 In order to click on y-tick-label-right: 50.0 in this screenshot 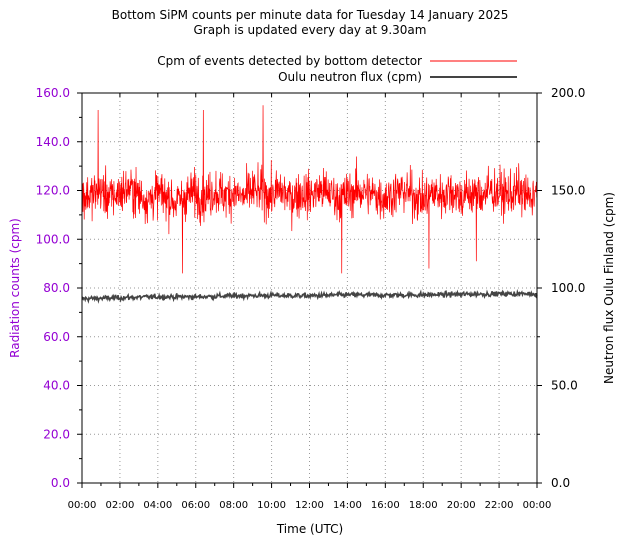, I will do `click(564, 386)`.